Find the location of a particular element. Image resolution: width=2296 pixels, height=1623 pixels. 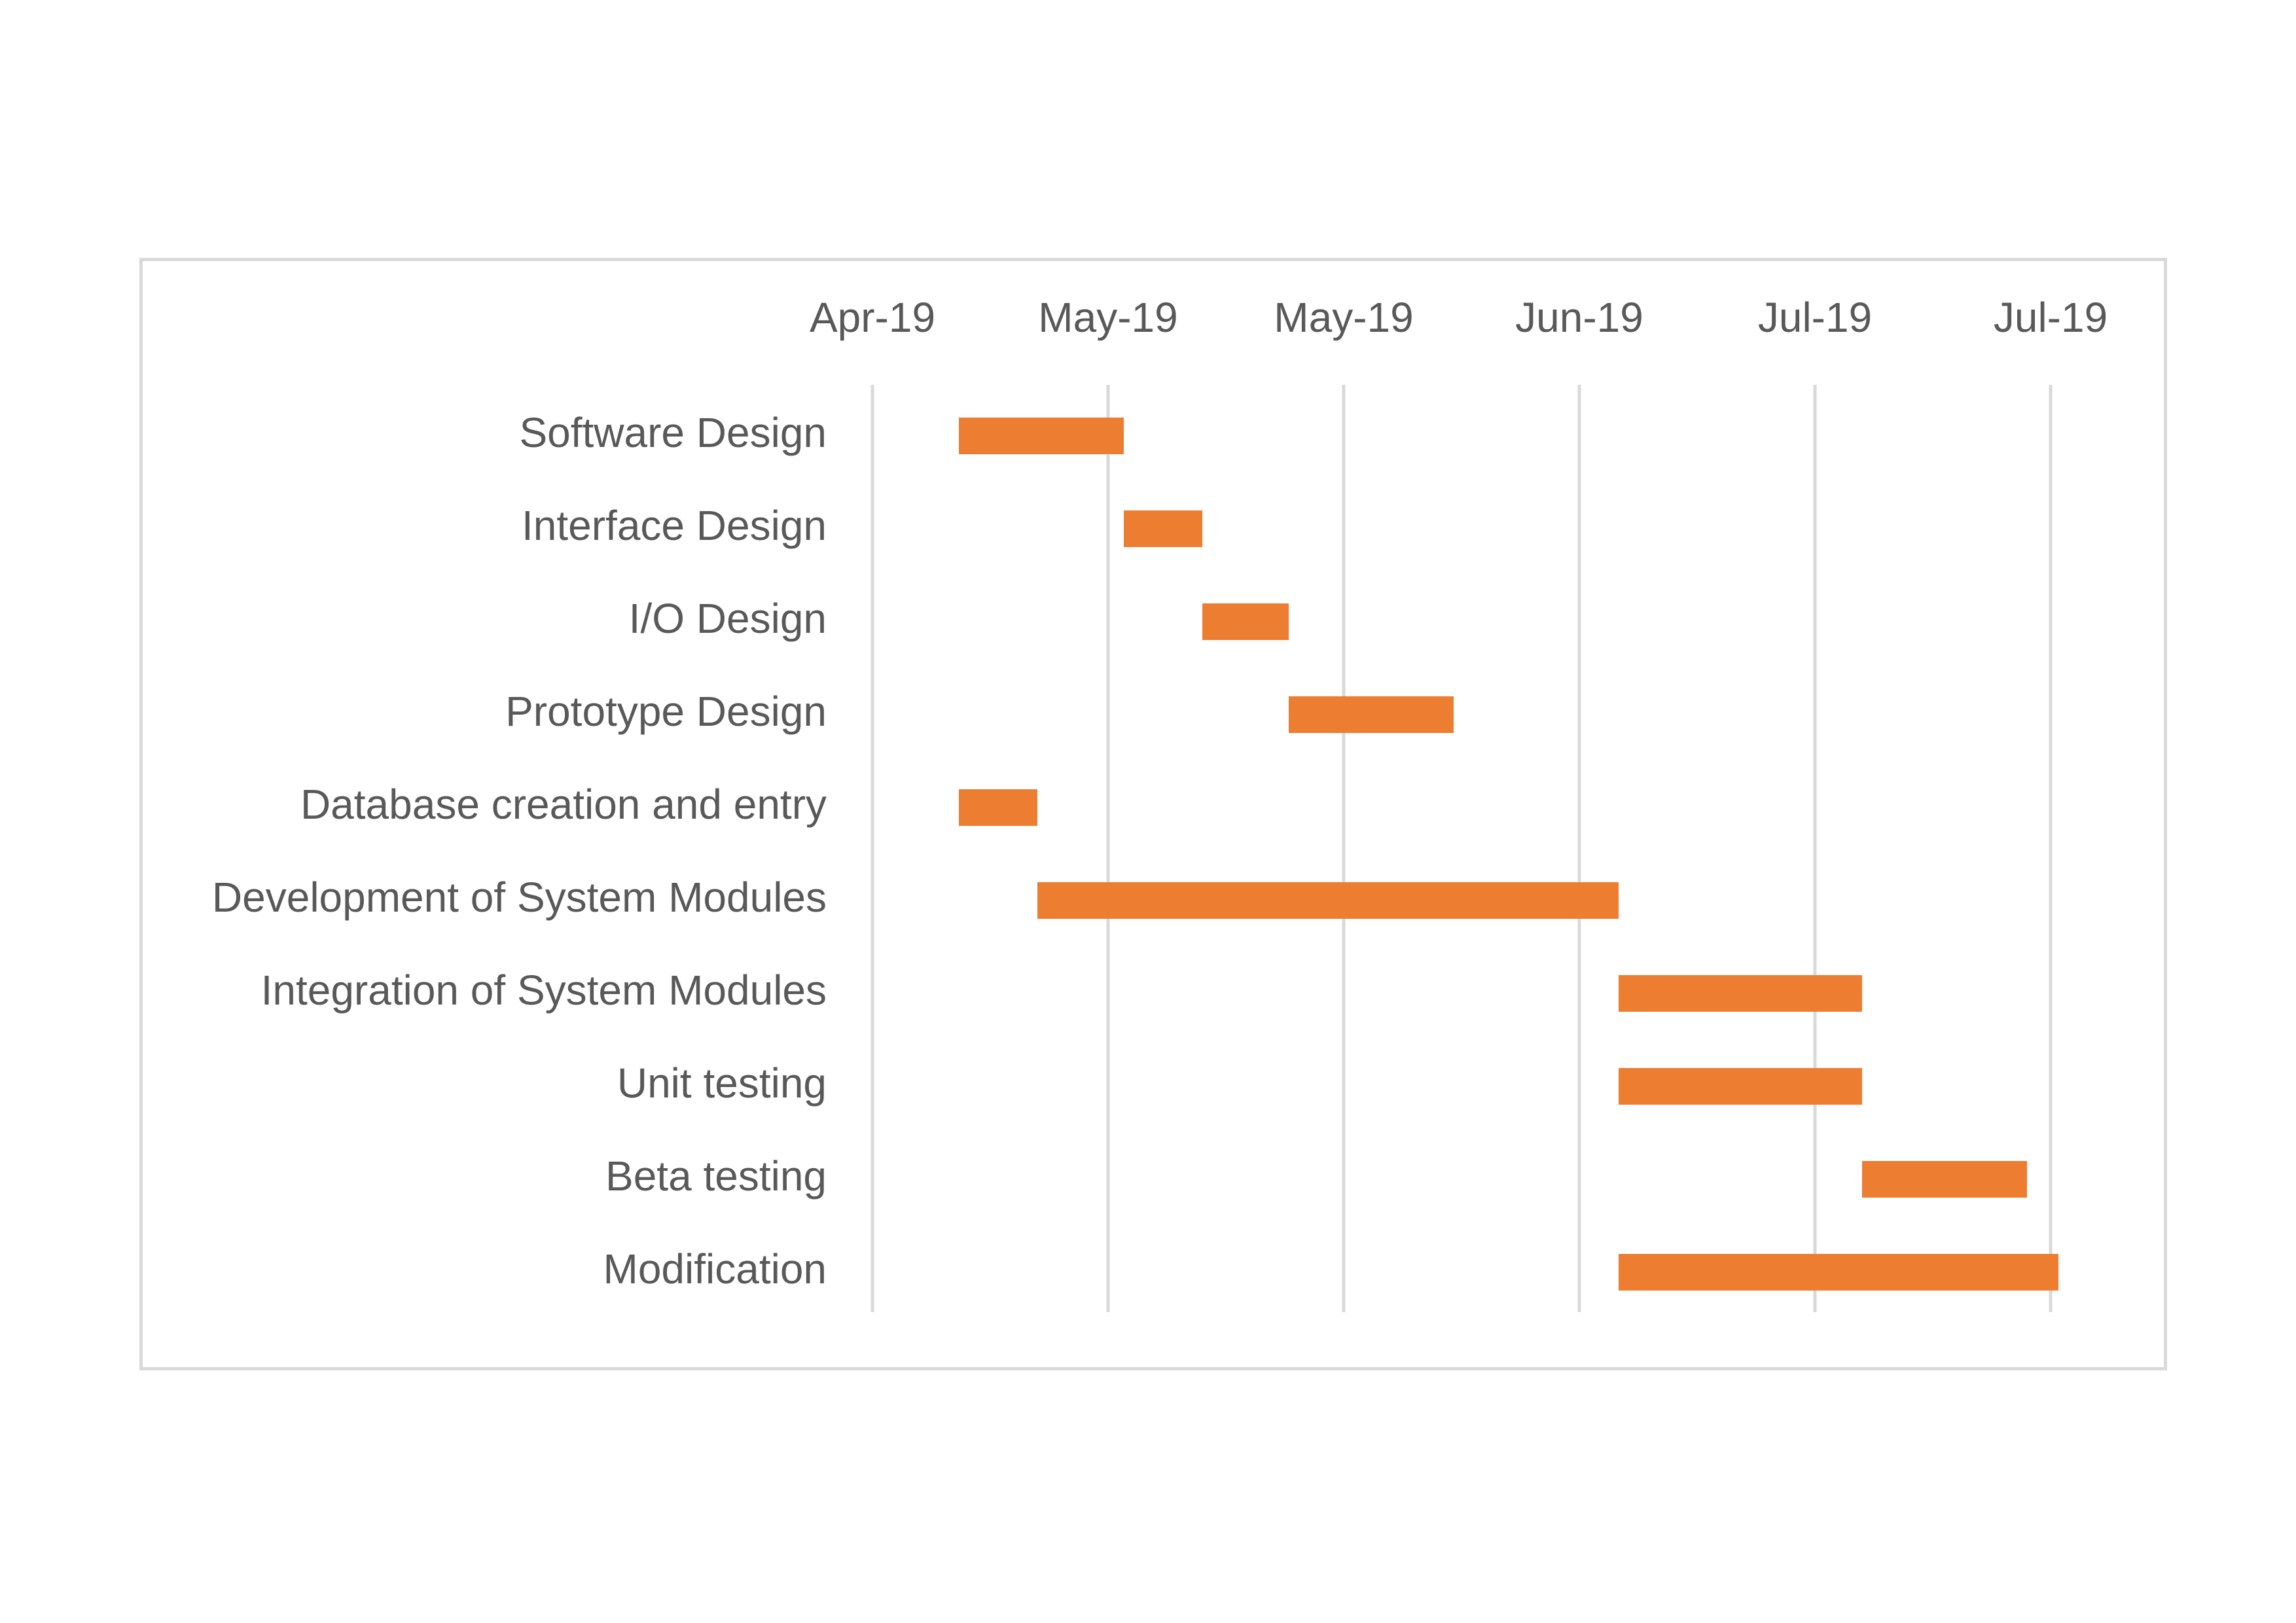

task-label-9: Modification is located at coordinates (715, 1269).